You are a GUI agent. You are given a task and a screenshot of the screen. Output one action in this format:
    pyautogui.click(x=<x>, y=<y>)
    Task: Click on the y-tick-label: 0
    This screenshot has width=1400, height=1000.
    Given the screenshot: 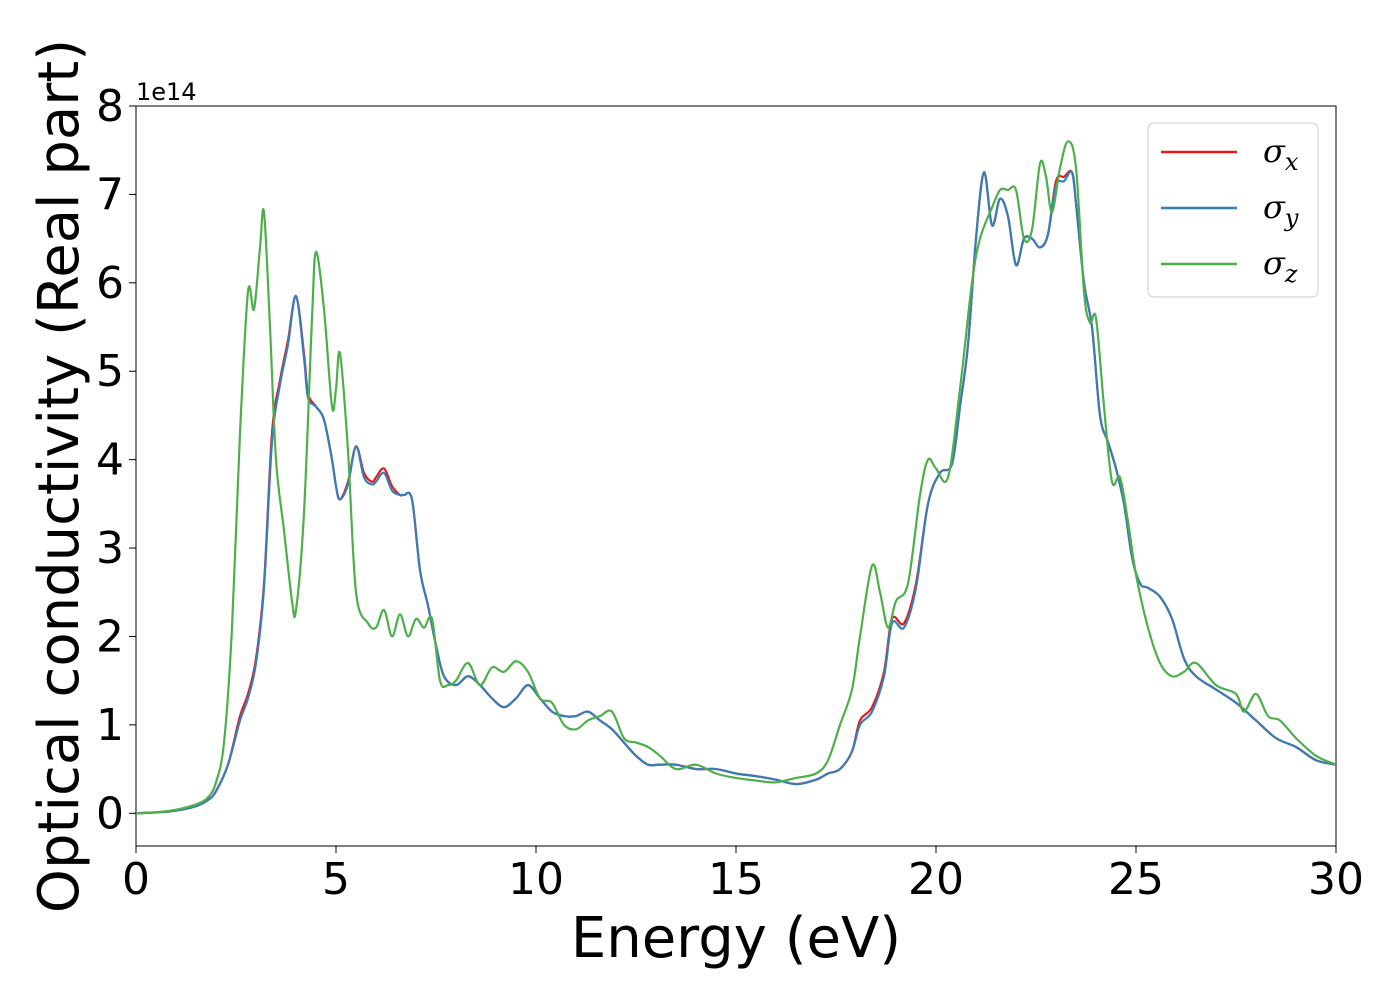 What is the action you would take?
    pyautogui.click(x=110, y=813)
    